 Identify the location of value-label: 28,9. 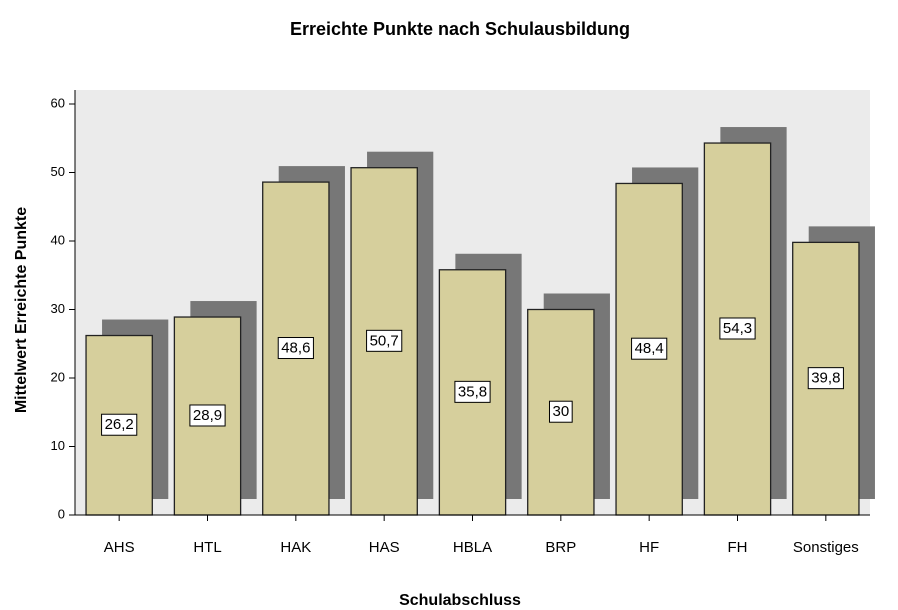
(207, 415).